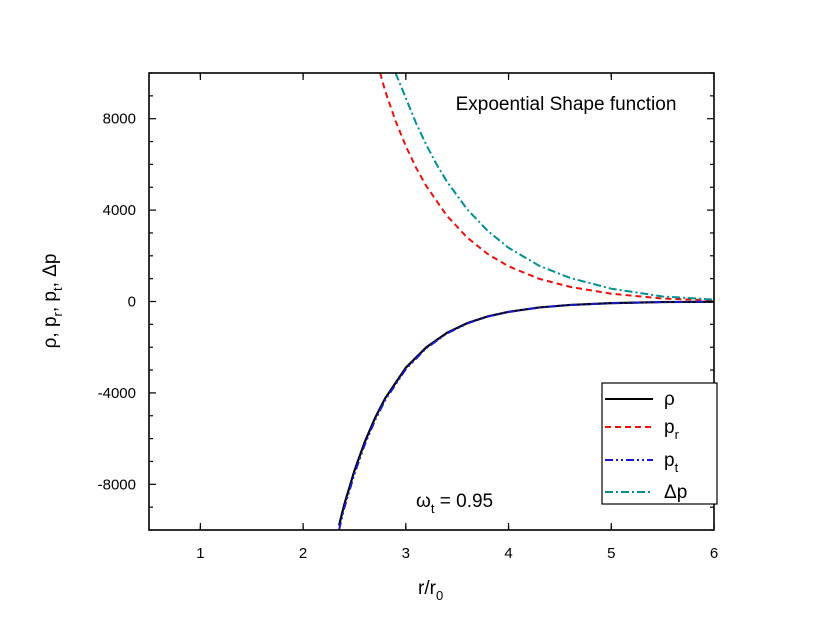 The height and width of the screenshot is (636, 830). I want to click on legend-label-1: pr, so click(672, 429).